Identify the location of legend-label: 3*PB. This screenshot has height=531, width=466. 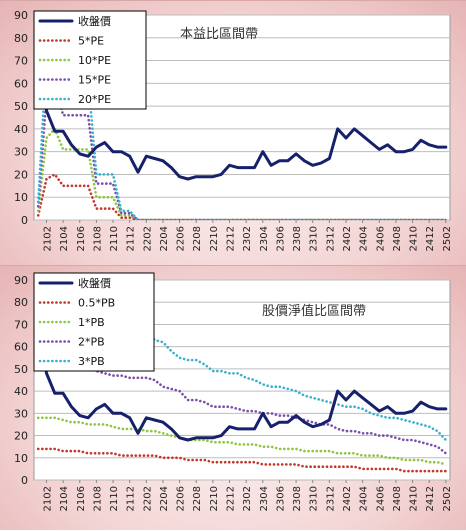
(91, 361).